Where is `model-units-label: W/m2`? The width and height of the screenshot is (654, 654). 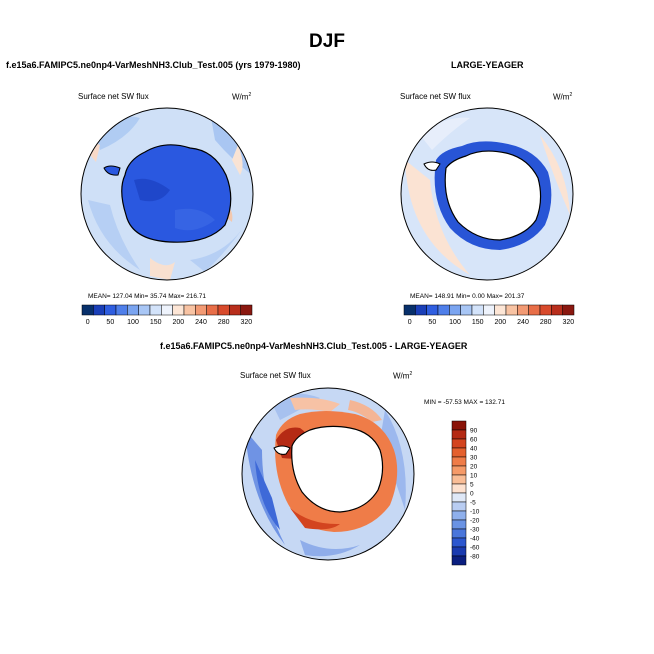
model-units-label: W/m2 is located at coordinates (242, 97).